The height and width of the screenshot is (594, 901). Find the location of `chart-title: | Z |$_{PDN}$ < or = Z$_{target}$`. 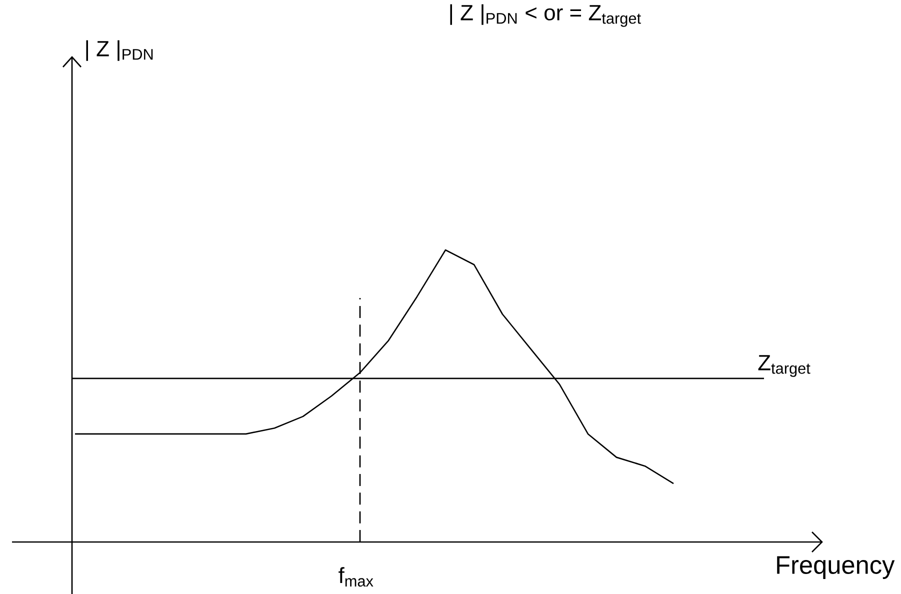

chart-title: | Z |$_{PDN}$ < or = Z$_{target}$ is located at coordinates (545, 15).